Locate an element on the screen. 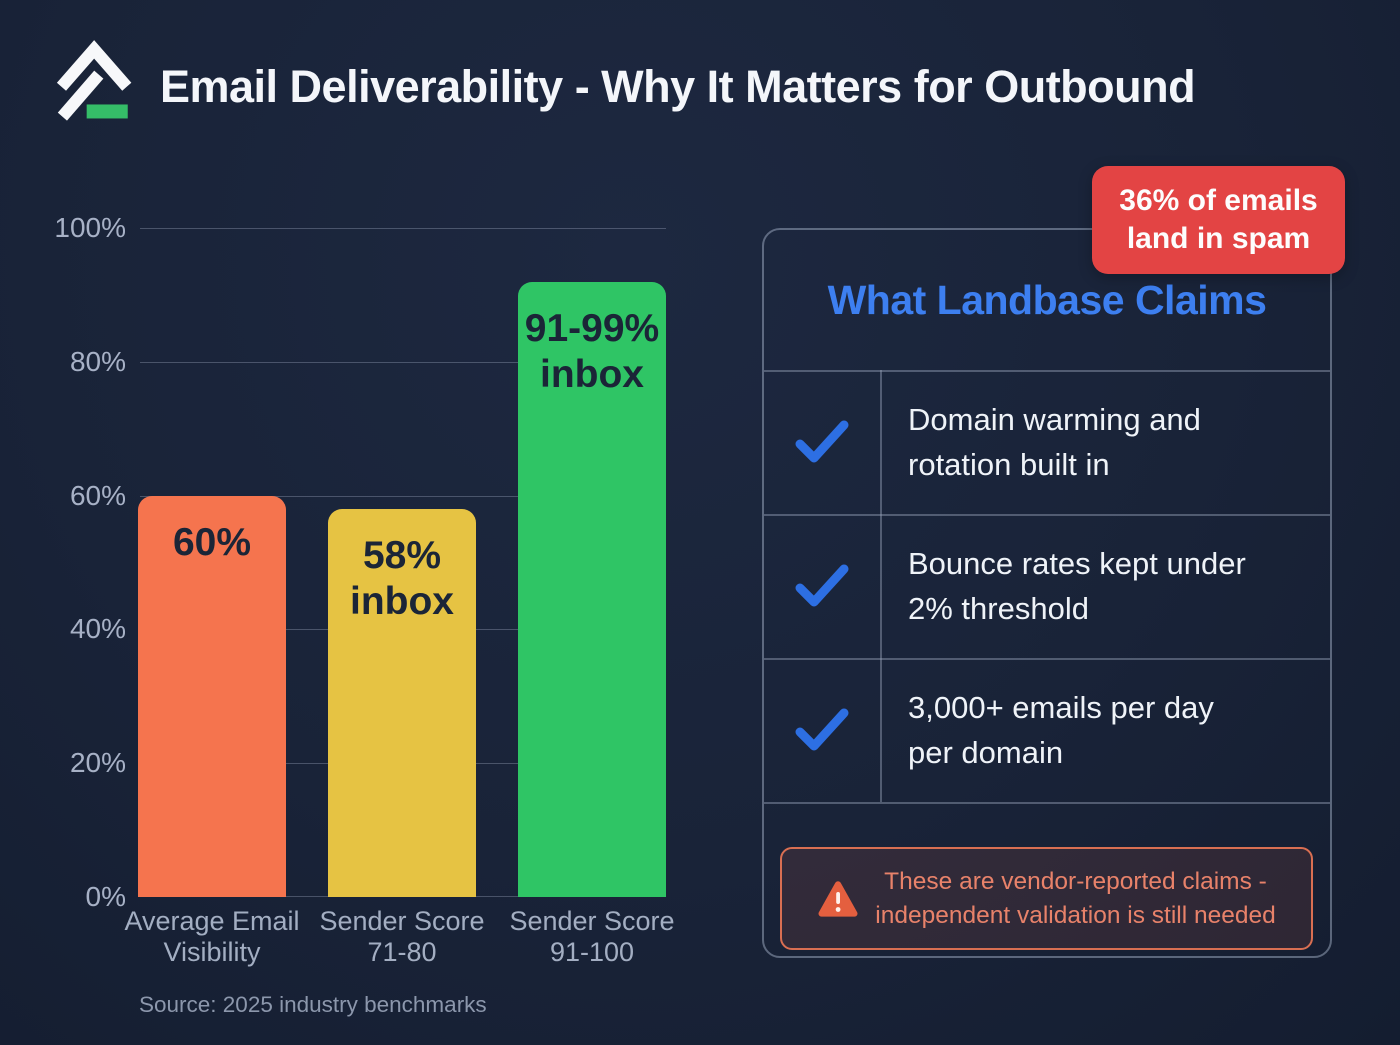  y-tick-label: 80% is located at coordinates (97, 361).